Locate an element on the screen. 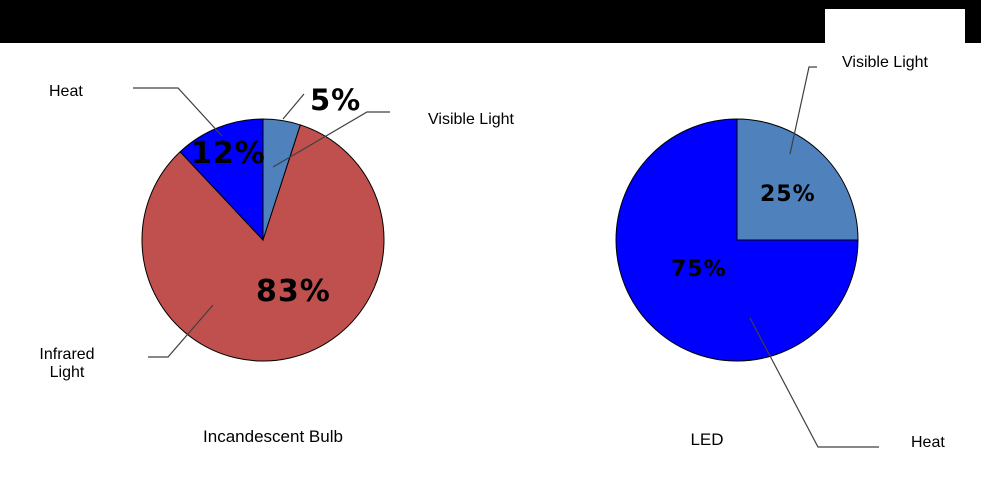 The image size is (981, 480). pie-slice-heat is located at coordinates (737, 240).